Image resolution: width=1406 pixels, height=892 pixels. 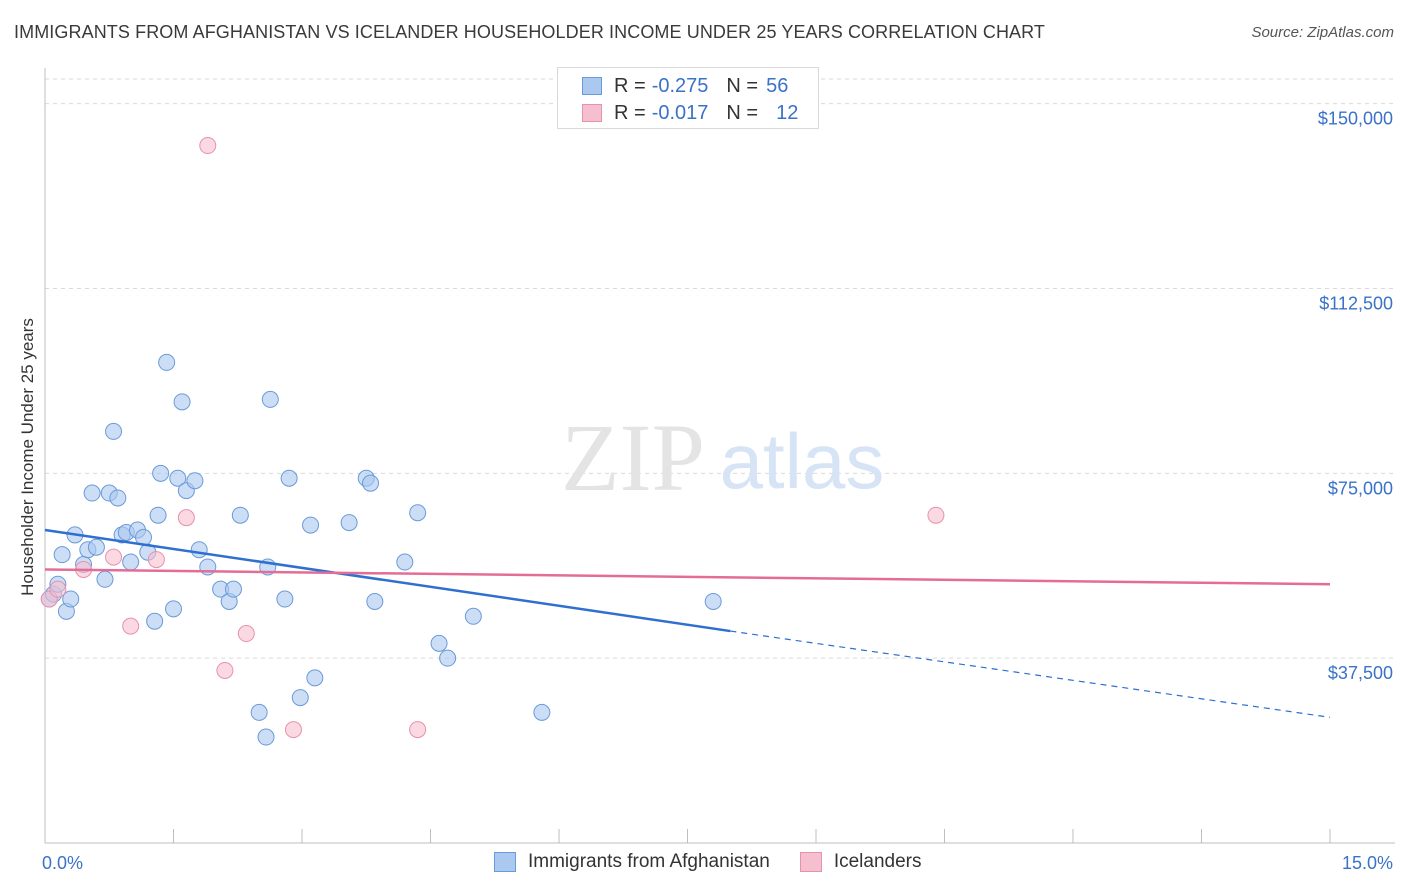 What do you see at coordinates (633, 457) in the screenshot?
I see `watermark-zip: ZIP` at bounding box center [633, 457].